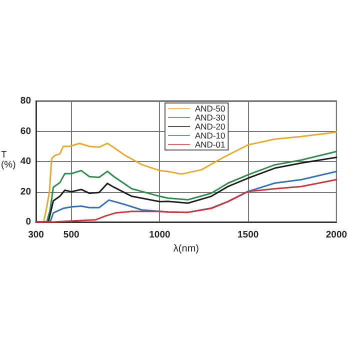 Image resolution: width=350 pixels, height=350 pixels. Describe the element at coordinates (210, 145) in the screenshot. I see `legend-label: AND-01` at that location.